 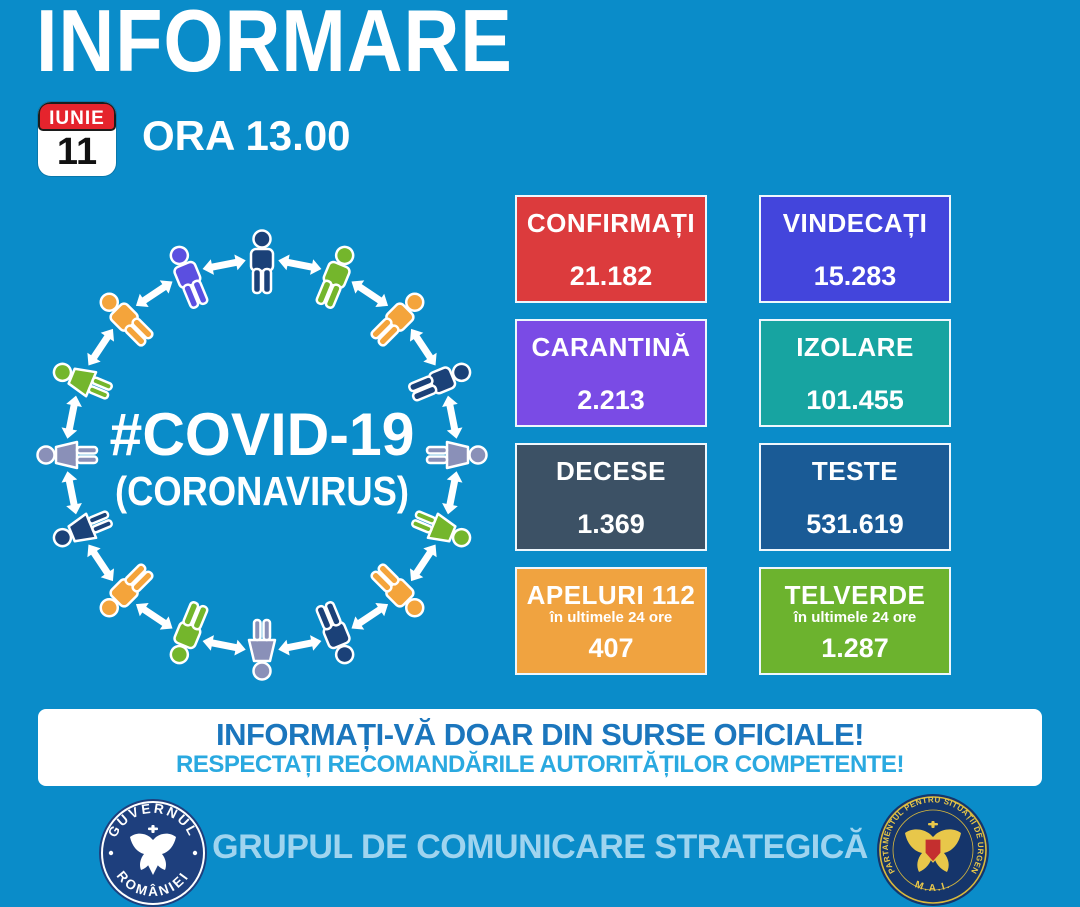 I want to click on stat-label: TELVERDE, so click(x=855, y=595).